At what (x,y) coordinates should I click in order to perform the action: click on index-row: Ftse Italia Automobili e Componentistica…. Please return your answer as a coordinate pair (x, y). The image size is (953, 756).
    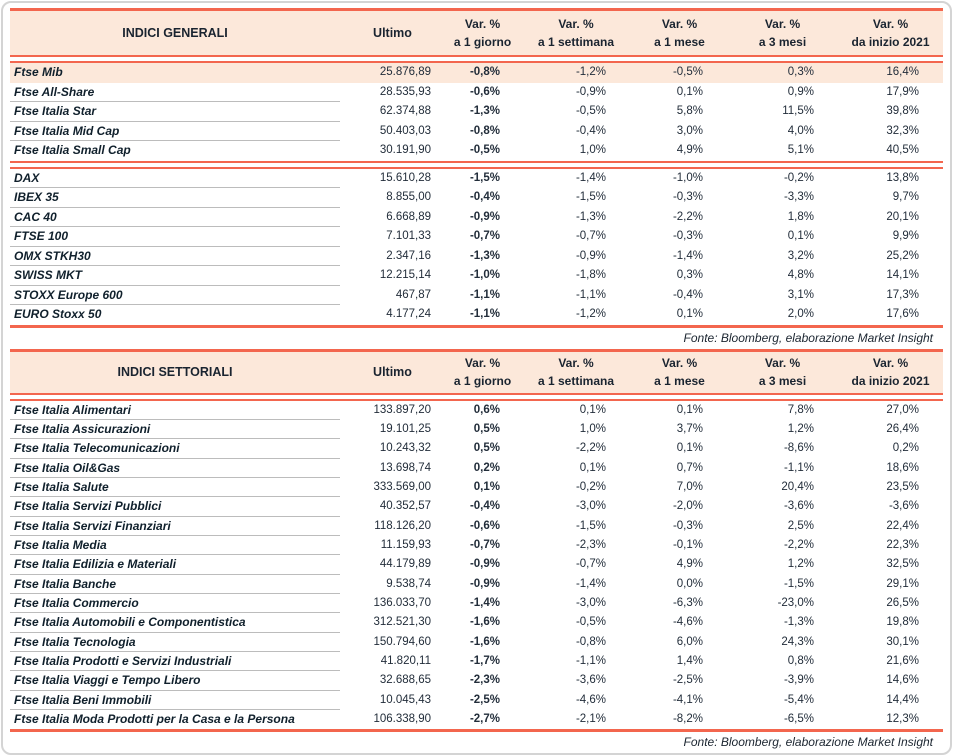
    Looking at the image, I should click on (476, 622).